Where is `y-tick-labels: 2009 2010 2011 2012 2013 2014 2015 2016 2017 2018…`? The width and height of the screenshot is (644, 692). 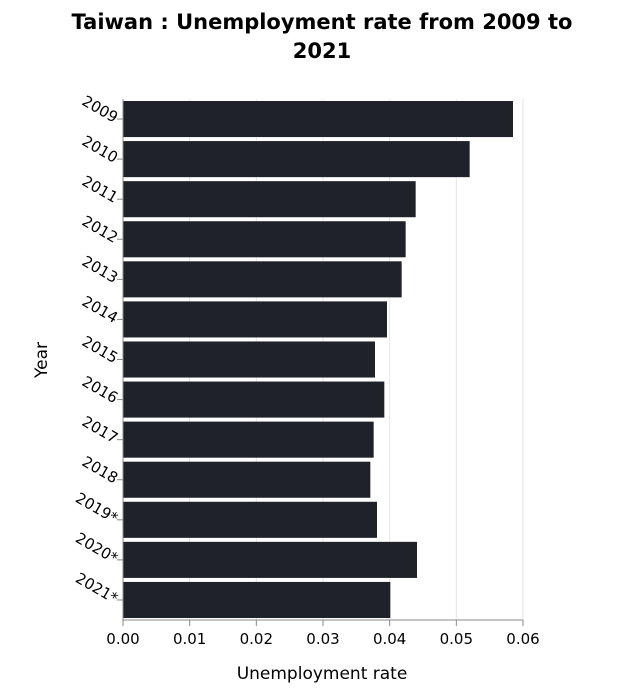
y-tick-labels: 2009 2010 2011 2012 2013 2014 2015 2016 2017 2018… is located at coordinates (96, 350).